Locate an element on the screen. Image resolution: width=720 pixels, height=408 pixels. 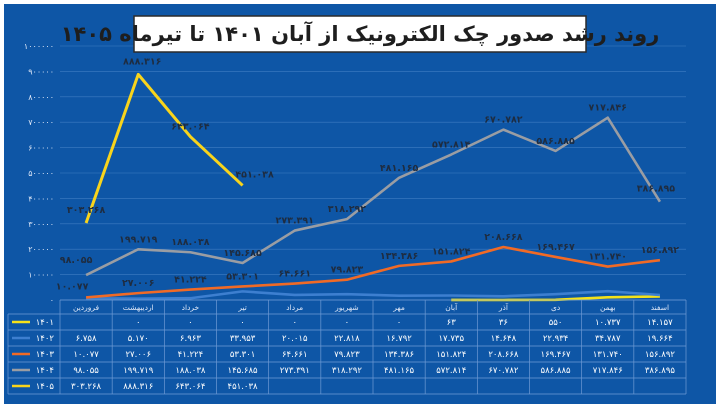
table-cell: ۳۰۳.۲۶۸ is located at coordinates (86, 387).